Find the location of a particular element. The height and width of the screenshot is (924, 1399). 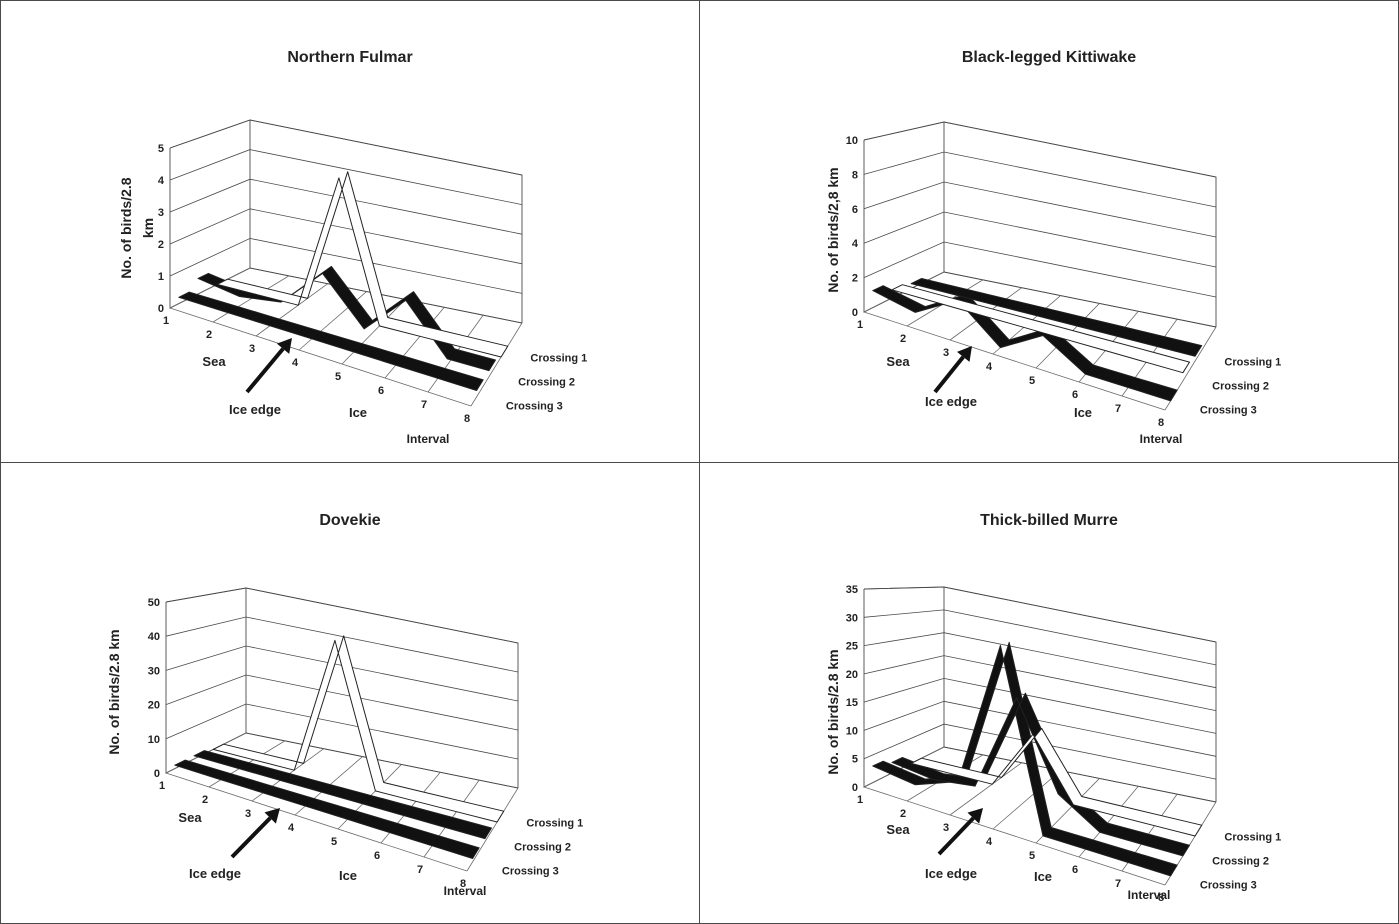

y-tick-label: 8 is located at coordinates (855, 175).